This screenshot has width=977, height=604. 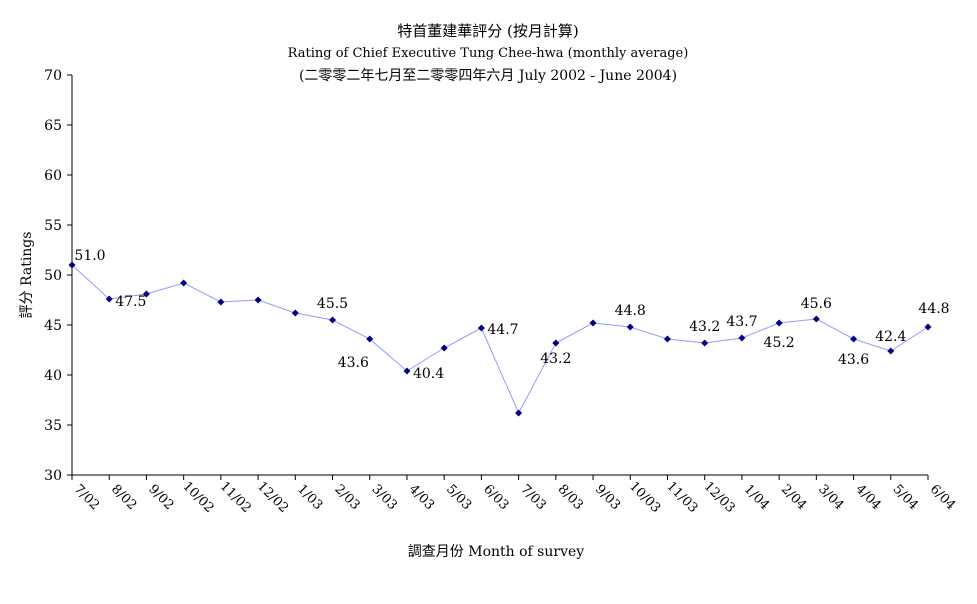 I want to click on x-tick-label: 5/04, so click(x=905, y=497).